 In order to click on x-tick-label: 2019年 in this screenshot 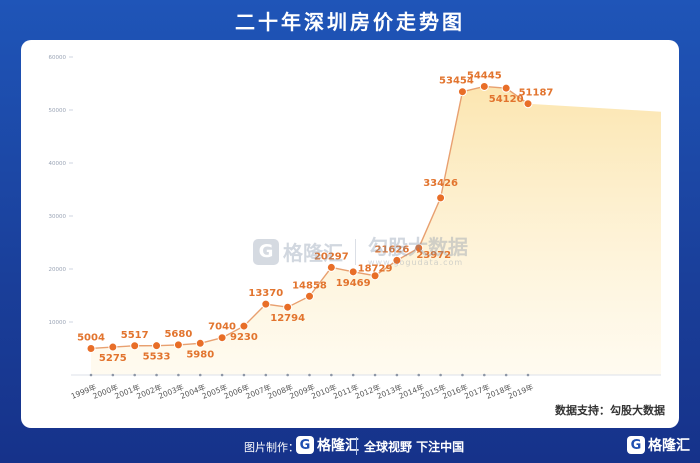, I will do `click(520, 390)`.